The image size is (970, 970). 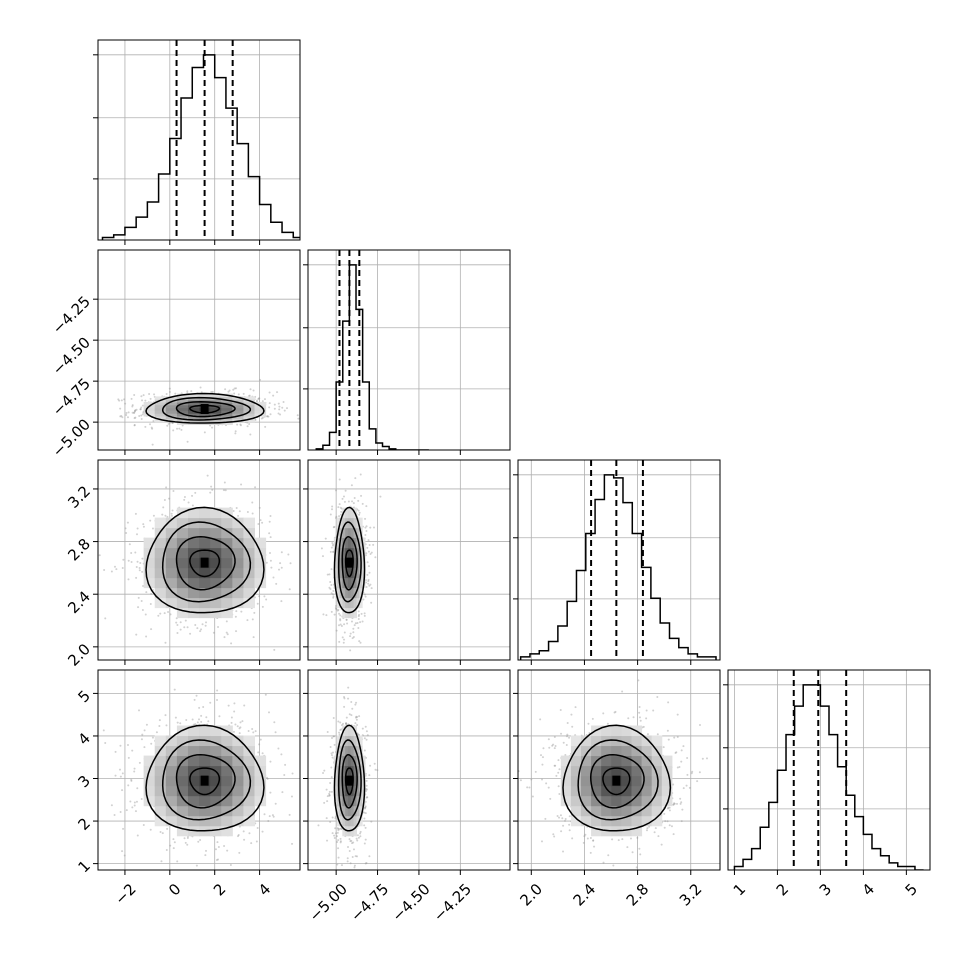 What do you see at coordinates (407, 797) in the screenshot?
I see `panel-3-1: −5.00−4.75−4.50−4.25` at bounding box center [407, 797].